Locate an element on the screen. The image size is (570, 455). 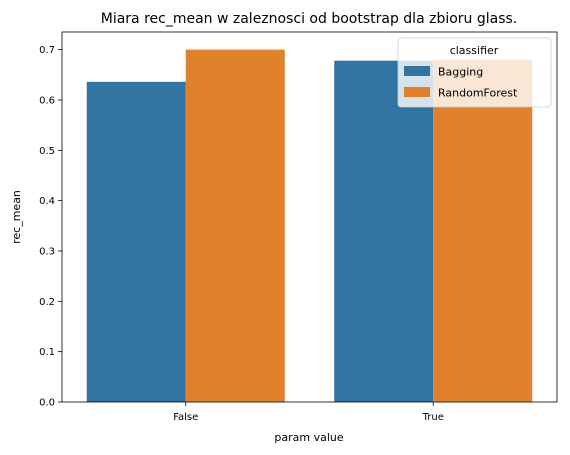
x-tick-label: True is located at coordinates (433, 417).